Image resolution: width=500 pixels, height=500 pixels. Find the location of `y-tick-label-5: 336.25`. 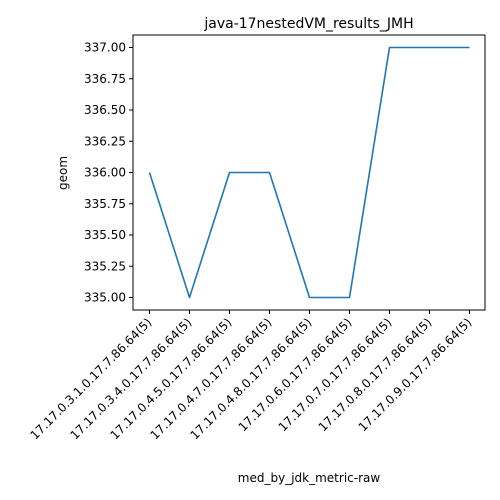

y-tick-label-5: 336.25 is located at coordinates (105, 141).